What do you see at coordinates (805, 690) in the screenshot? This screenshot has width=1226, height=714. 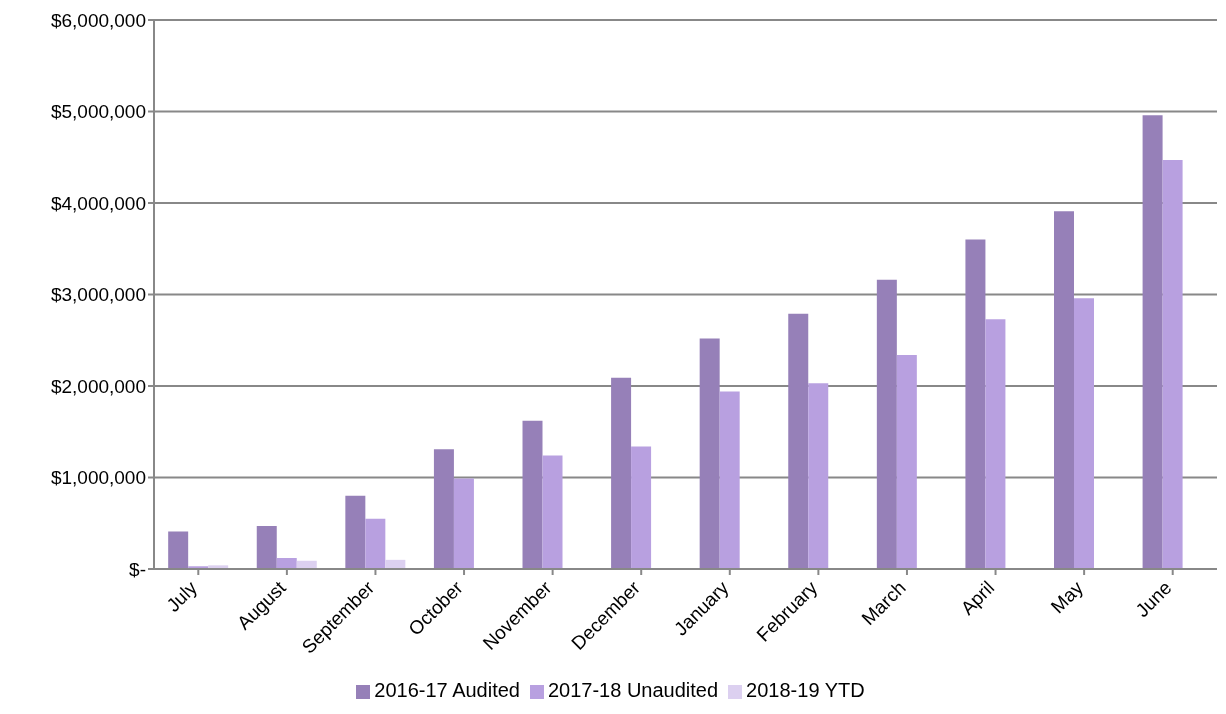 I see `legend-label: 2018-19 YTD` at bounding box center [805, 690].